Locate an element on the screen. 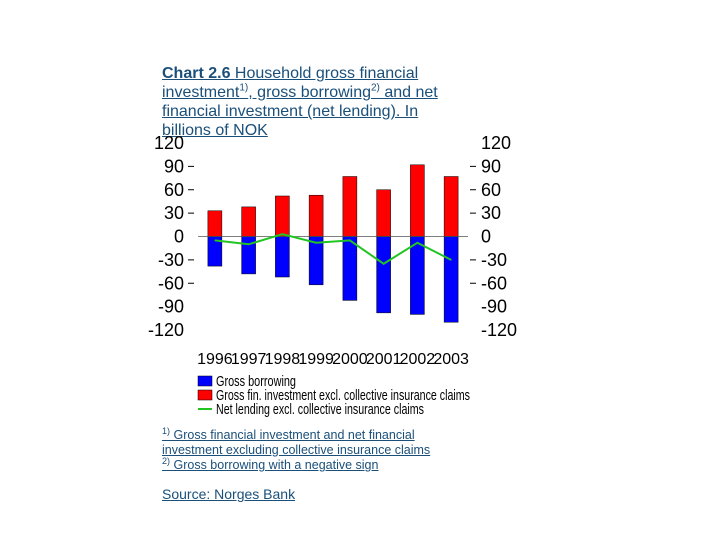  title-line1: Household gross financial is located at coordinates (326, 73).